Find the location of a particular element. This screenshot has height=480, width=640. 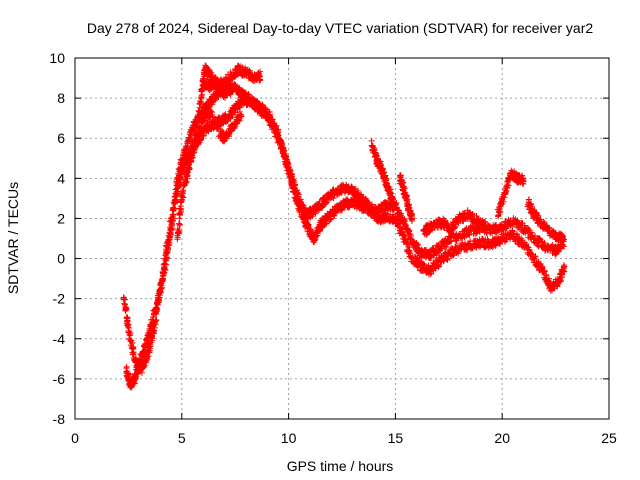

y-tick-label: -2 is located at coordinates (59, 299).